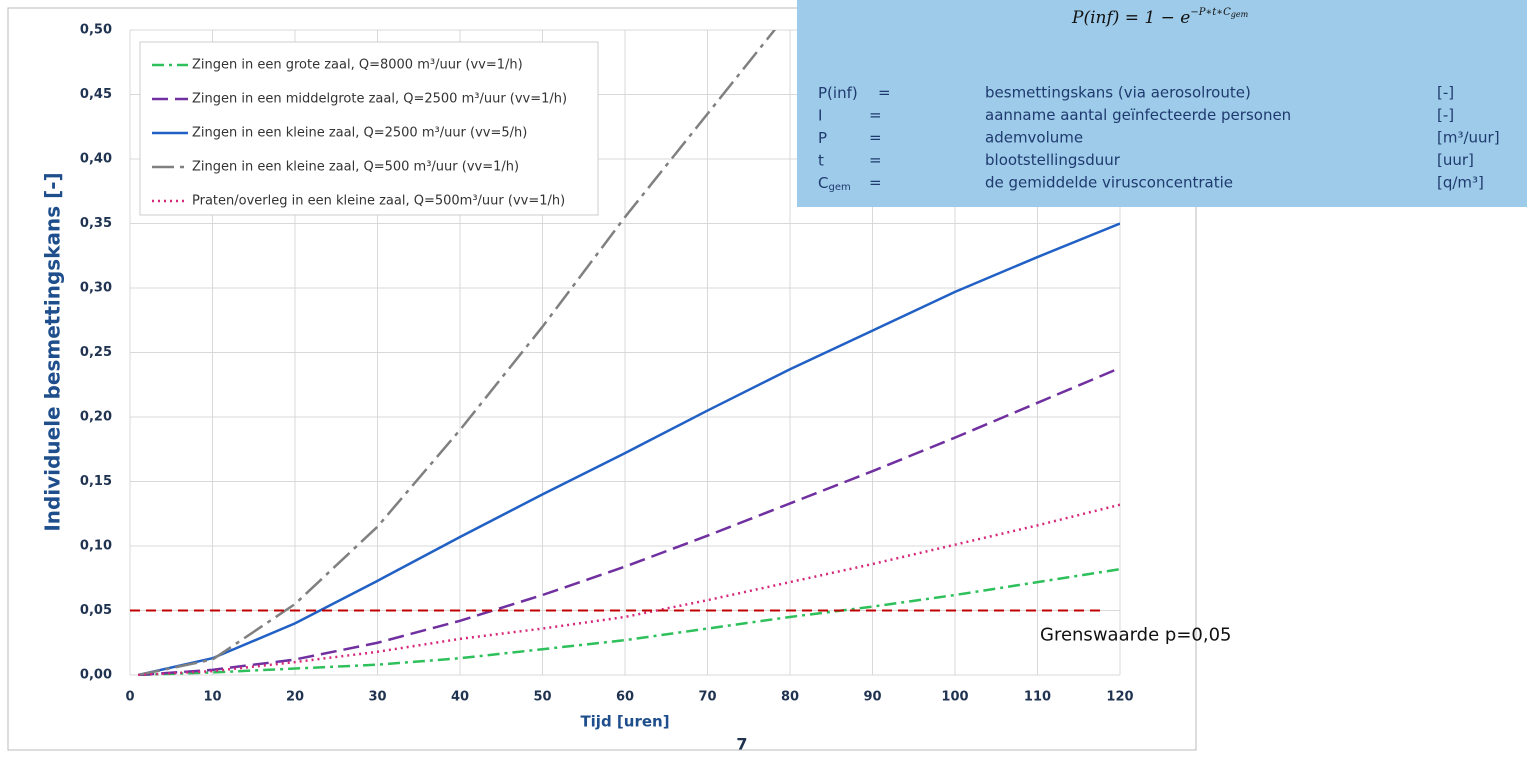 The height and width of the screenshot is (763, 1527). Describe the element at coordinates (741, 744) in the screenshot. I see `page-number: 7` at that location.